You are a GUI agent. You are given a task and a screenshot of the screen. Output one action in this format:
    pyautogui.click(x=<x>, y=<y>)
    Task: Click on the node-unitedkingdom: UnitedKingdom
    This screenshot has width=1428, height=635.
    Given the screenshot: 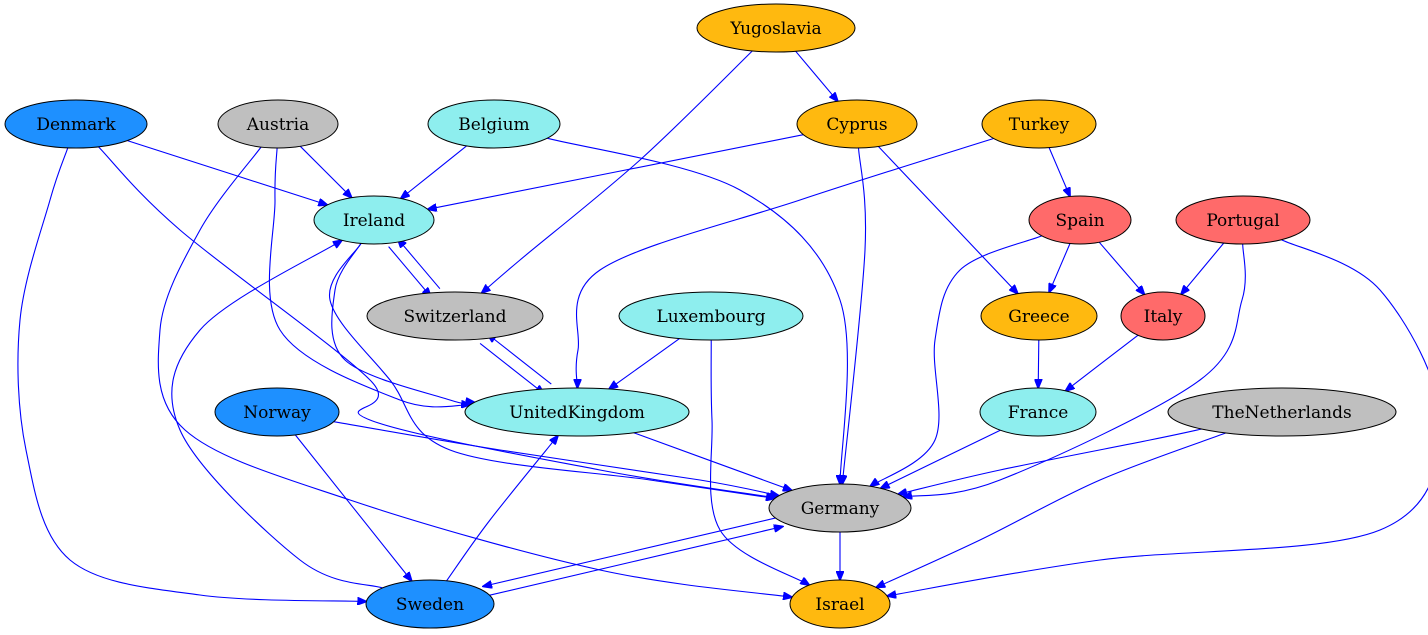 What is the action you would take?
    pyautogui.click(x=577, y=412)
    